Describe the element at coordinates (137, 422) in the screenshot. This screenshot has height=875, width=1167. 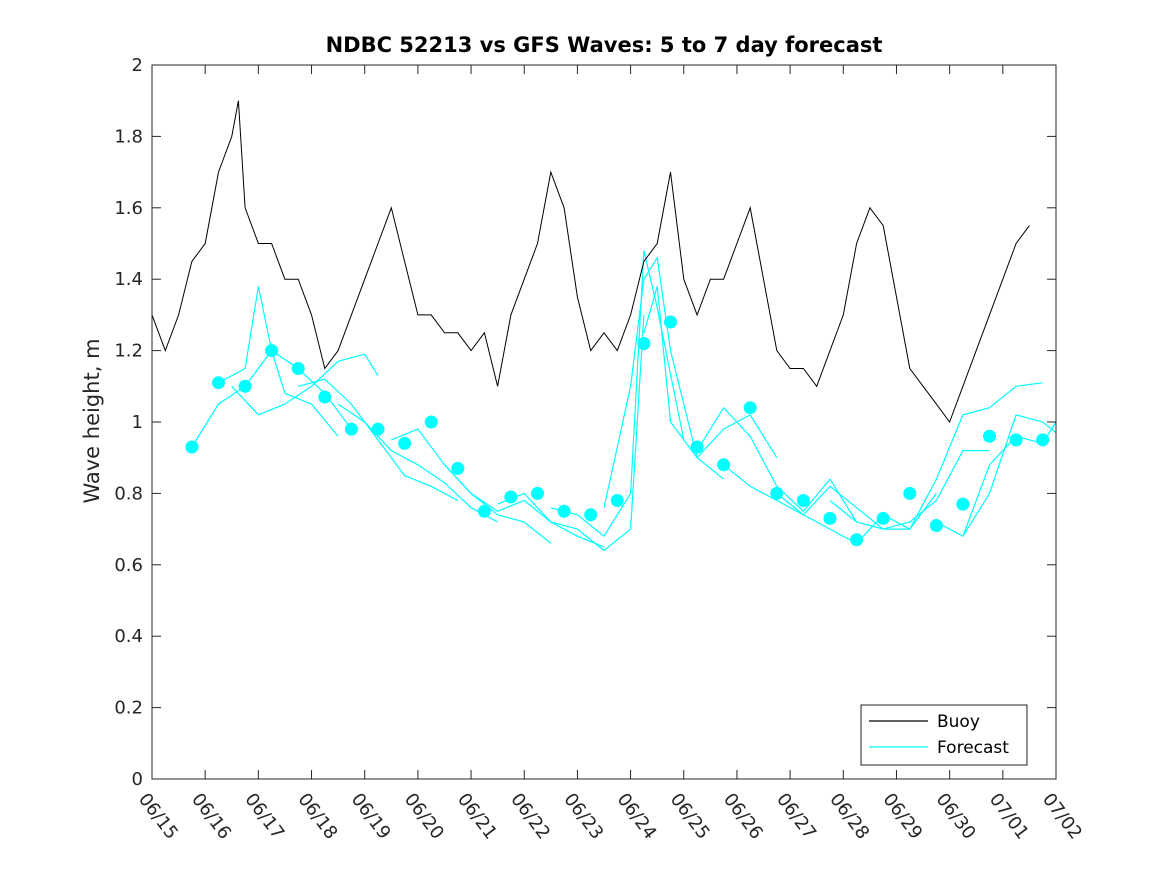
I see `y-tick-label: 1` at that location.